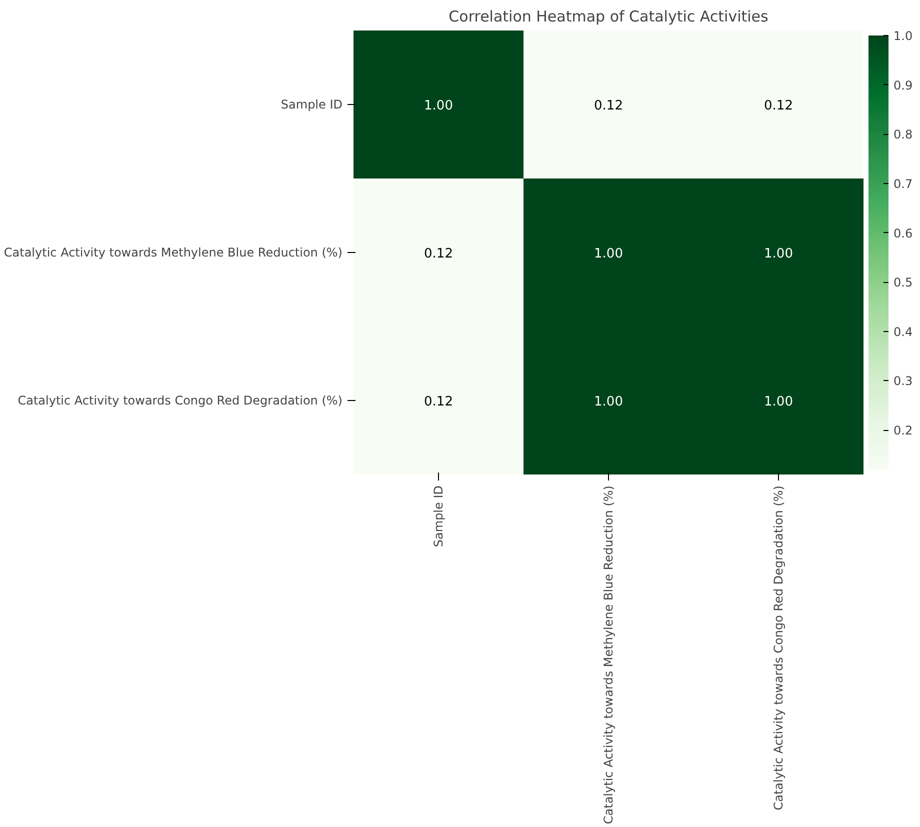  I want to click on color-bar-label: 1.0, so click(903, 36).